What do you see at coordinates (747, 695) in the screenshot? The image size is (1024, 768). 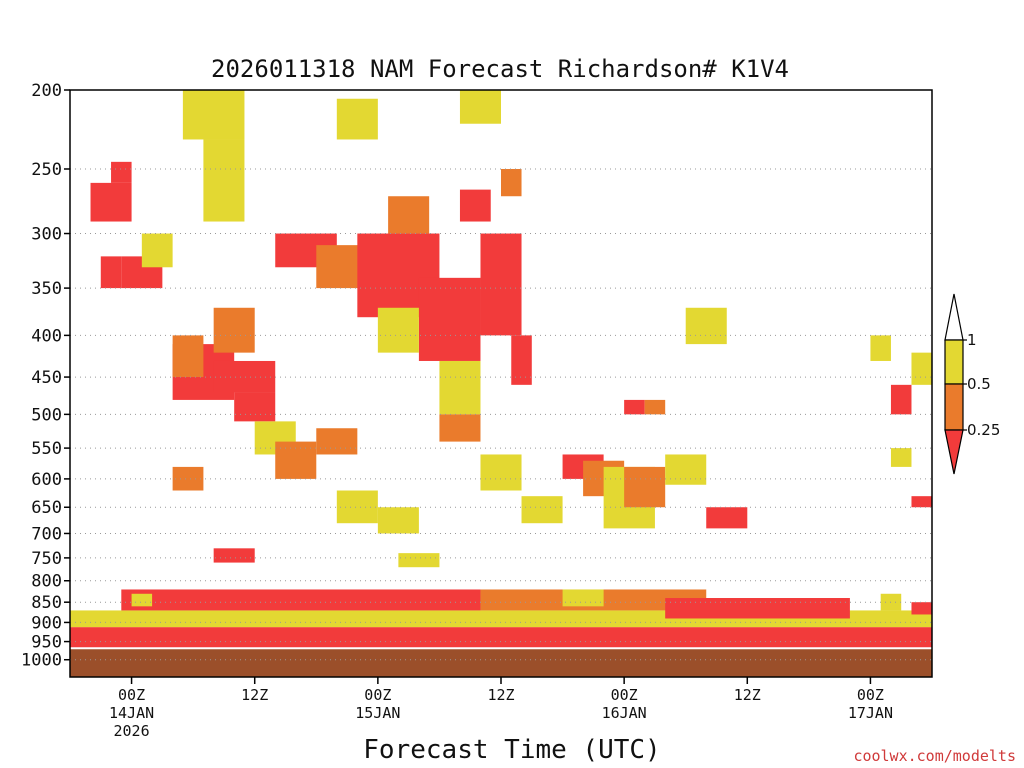 I see `xtick-label-5-0: 12Z` at bounding box center [747, 695].